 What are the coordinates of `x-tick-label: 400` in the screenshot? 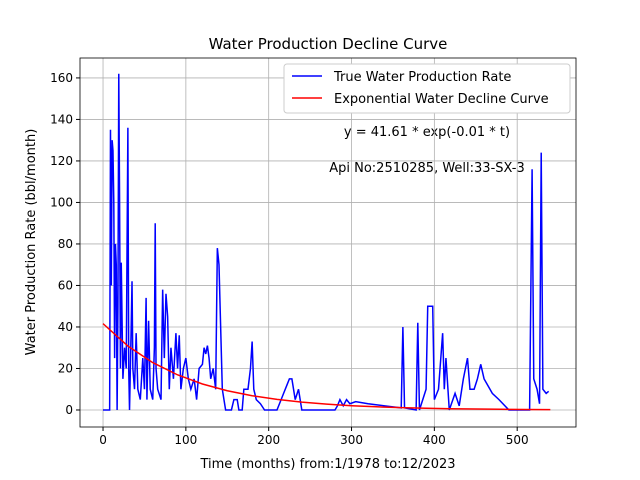 It's located at (434, 440).